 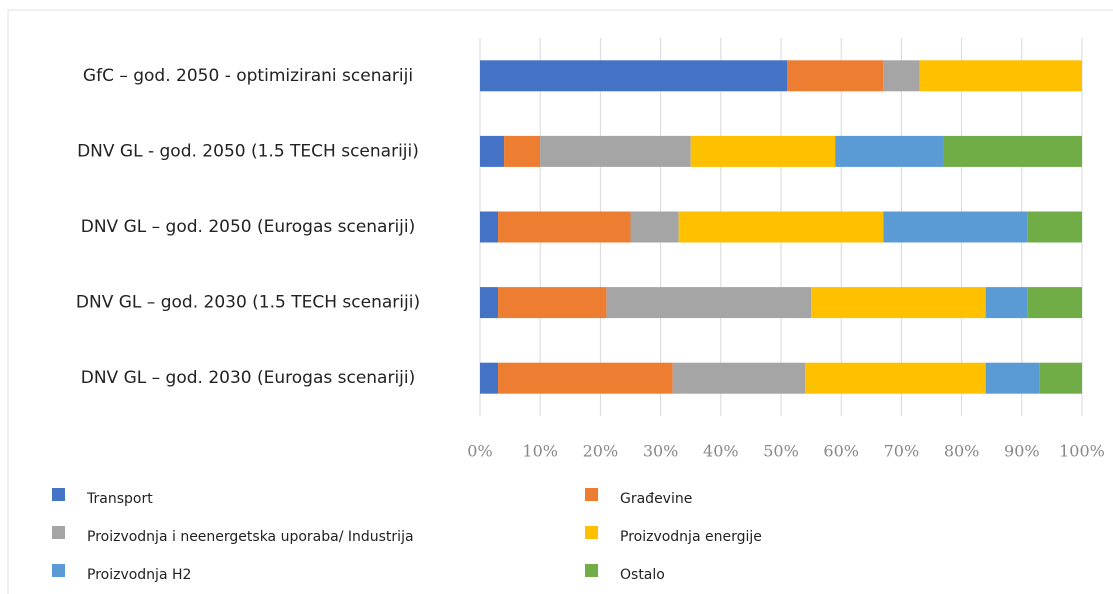 What do you see at coordinates (1022, 451) in the screenshot?
I see `x-tick-label: 90%` at bounding box center [1022, 451].